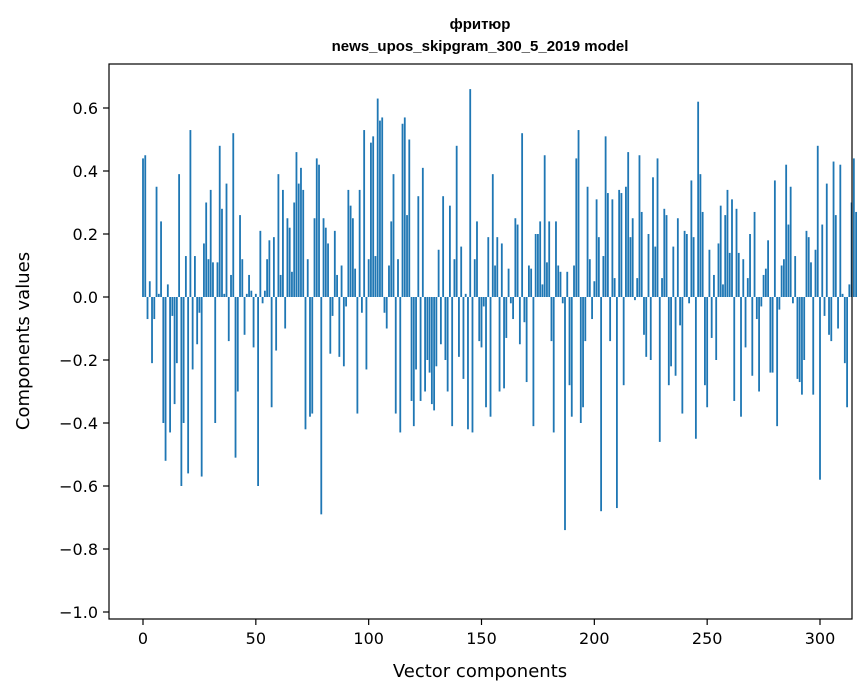 The image size is (867, 696). I want to click on x-tick-label: 250, so click(707, 638).